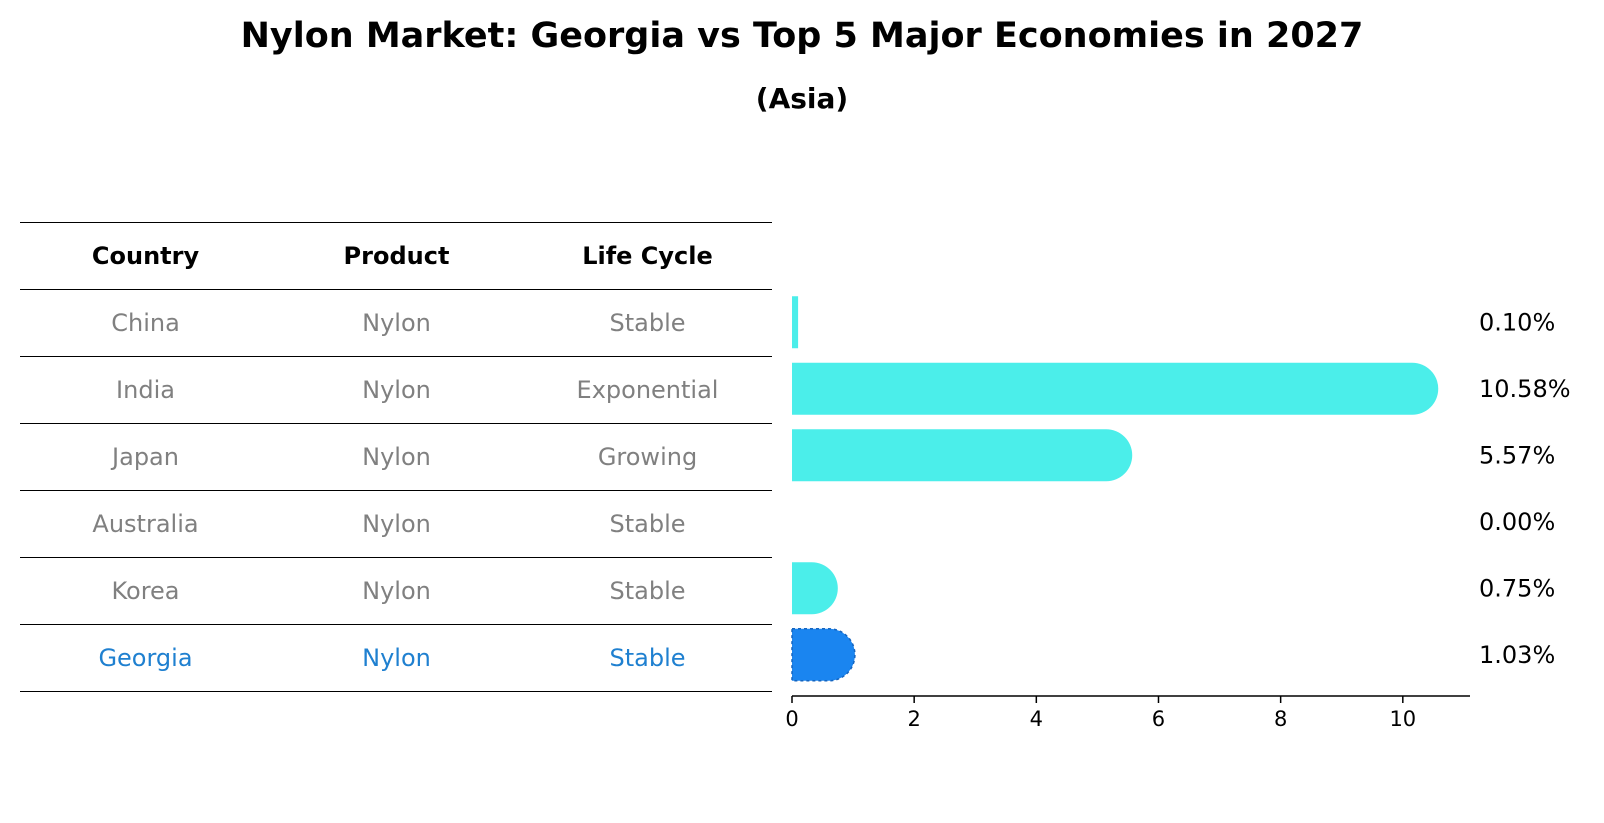  I want to click on x-tick-label: 2, so click(913, 719).